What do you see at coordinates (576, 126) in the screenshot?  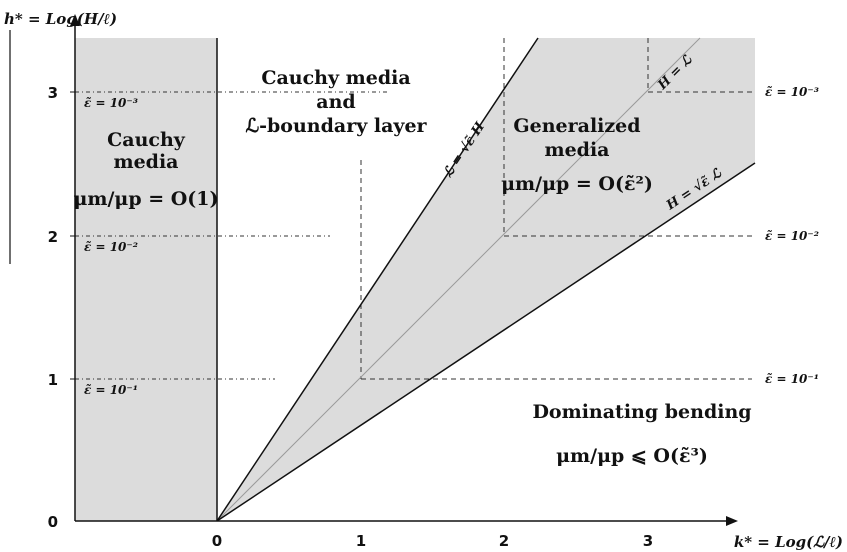 I see `generalized-title-1: Generalized` at bounding box center [576, 126].